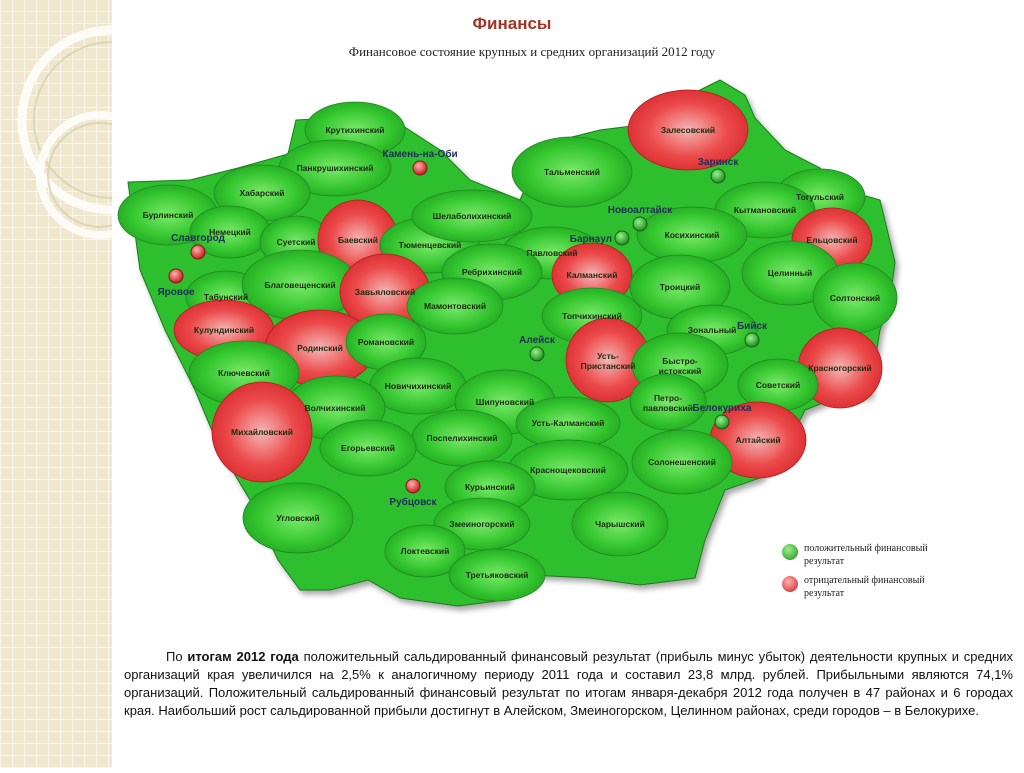 The height and width of the screenshot is (773, 1024). Describe the element at coordinates (790, 584) in the screenshot. I see `legend-negative-swatch` at that location.